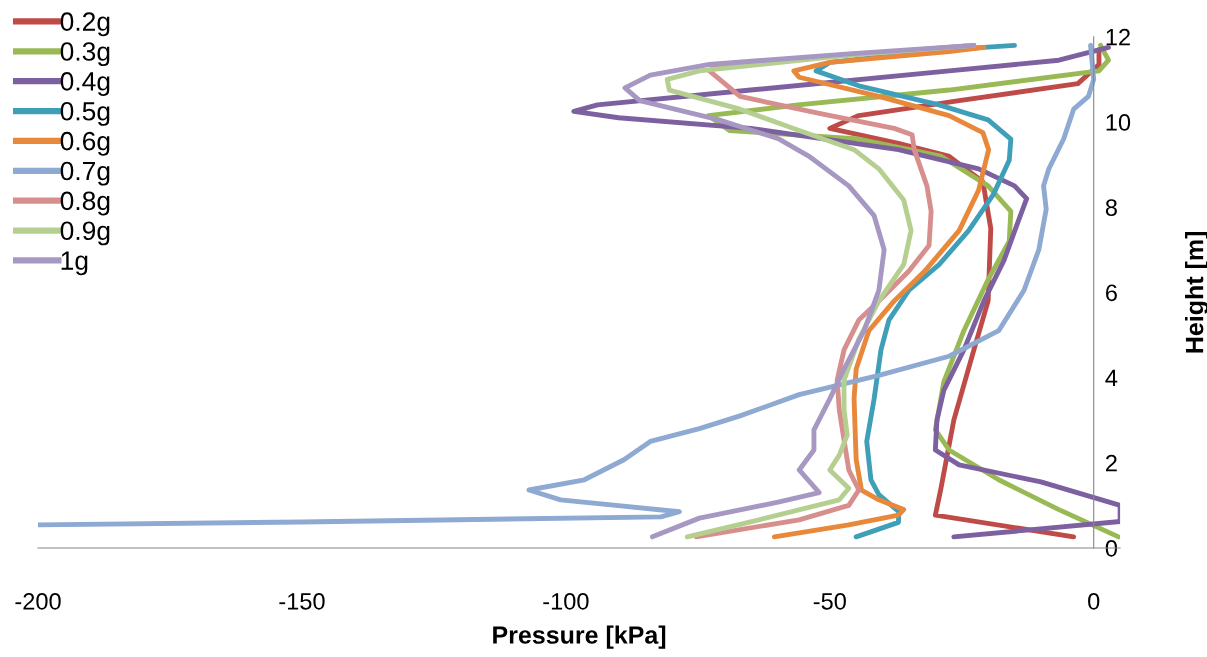  I want to click on x-tick-label: -200, so click(38, 601).